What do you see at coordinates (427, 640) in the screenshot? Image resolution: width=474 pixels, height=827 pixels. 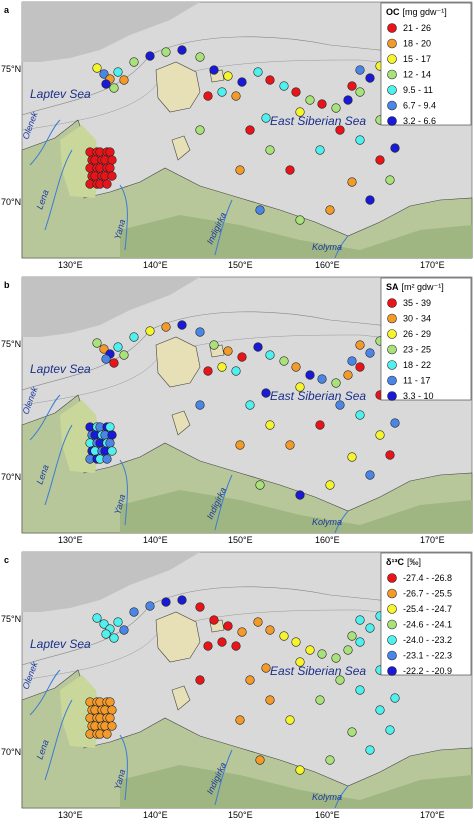 I see `legend-label: -24.0 - -23.2` at bounding box center [427, 640].